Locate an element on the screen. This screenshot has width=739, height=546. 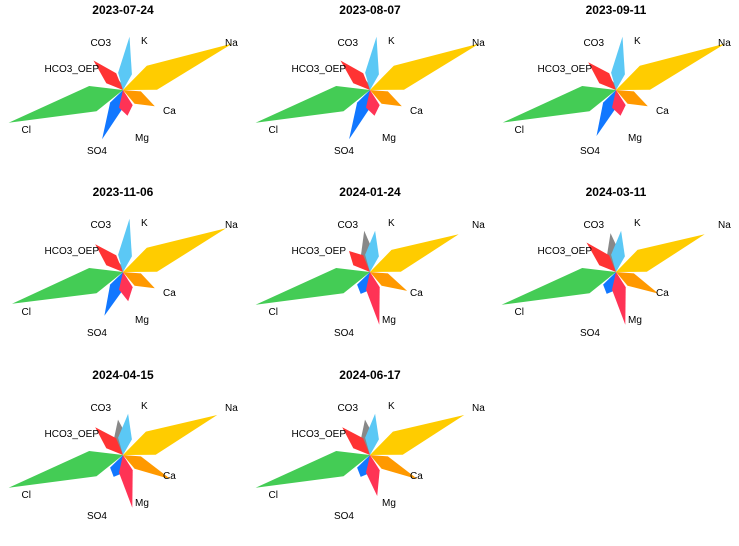
panel-title: 2023-11-06 is located at coordinates (123, 192).